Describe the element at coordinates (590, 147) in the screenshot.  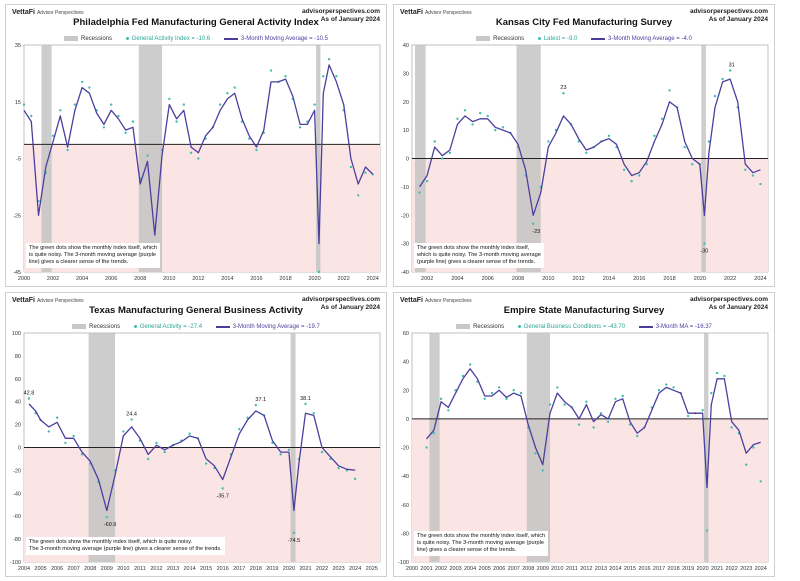
I see `moving-average-line` at that location.